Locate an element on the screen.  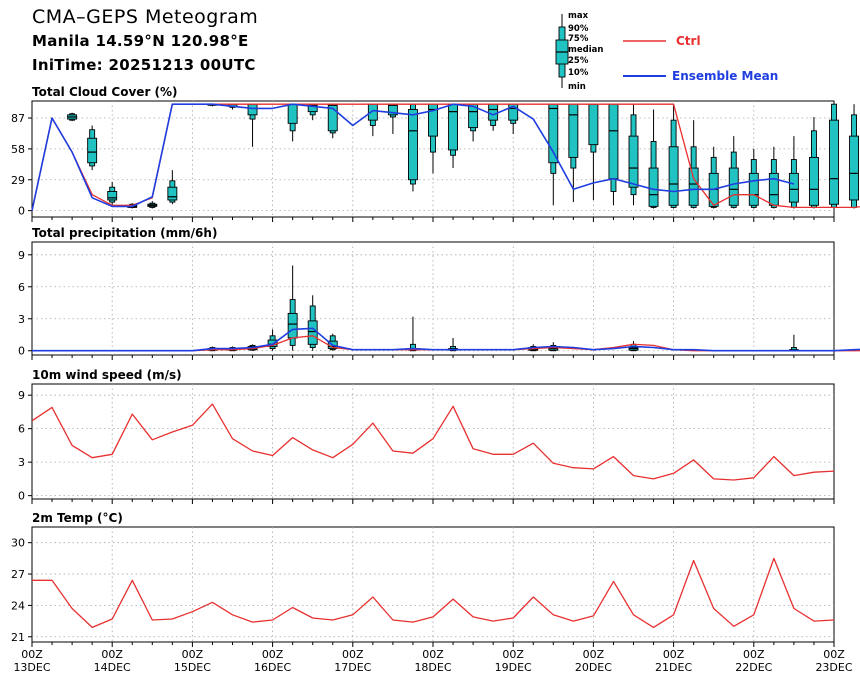
y-tick-label: 29 is located at coordinates (18, 180).